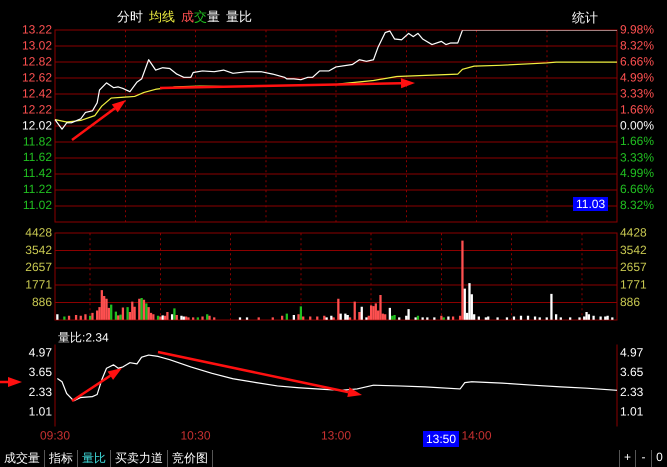 The image size is (667, 467). What do you see at coordinates (38, 284) in the screenshot?
I see `y-tick-label: 1771` at bounding box center [38, 284].